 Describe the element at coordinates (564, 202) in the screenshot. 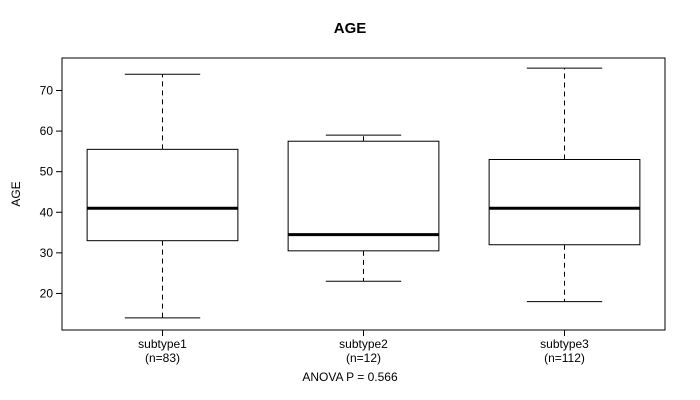

I see `box-subtype3` at that location.